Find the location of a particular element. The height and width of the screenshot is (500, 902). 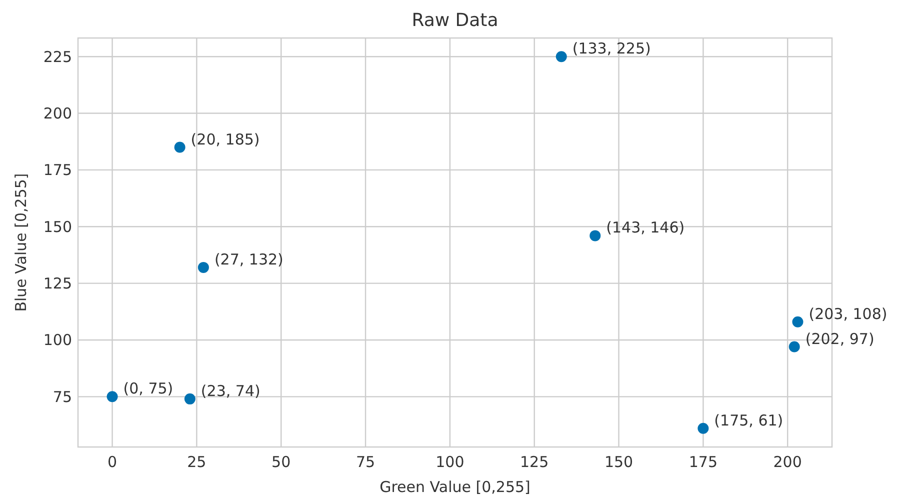

chart-title: Raw Data is located at coordinates (455, 20).